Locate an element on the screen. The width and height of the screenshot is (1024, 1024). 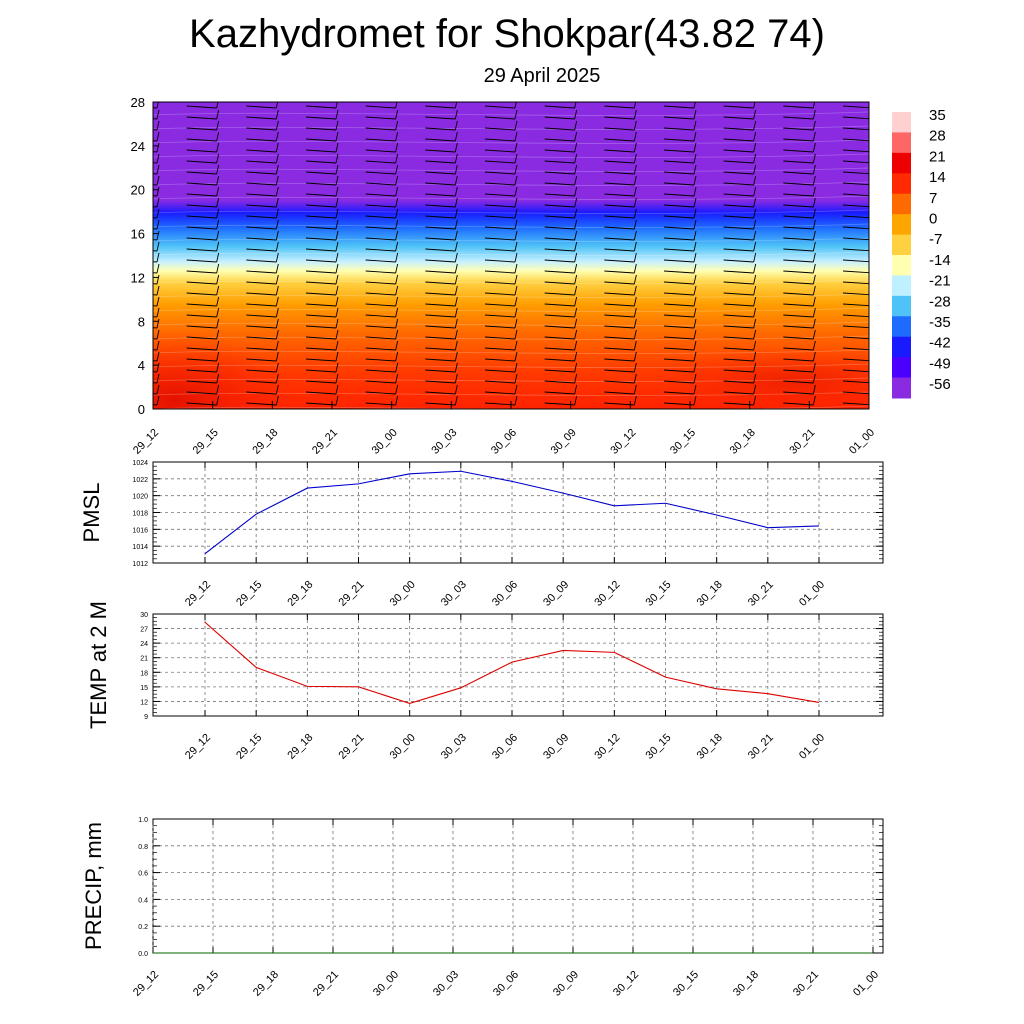
x-tick-label: 29_21 is located at coordinates (326, 984).